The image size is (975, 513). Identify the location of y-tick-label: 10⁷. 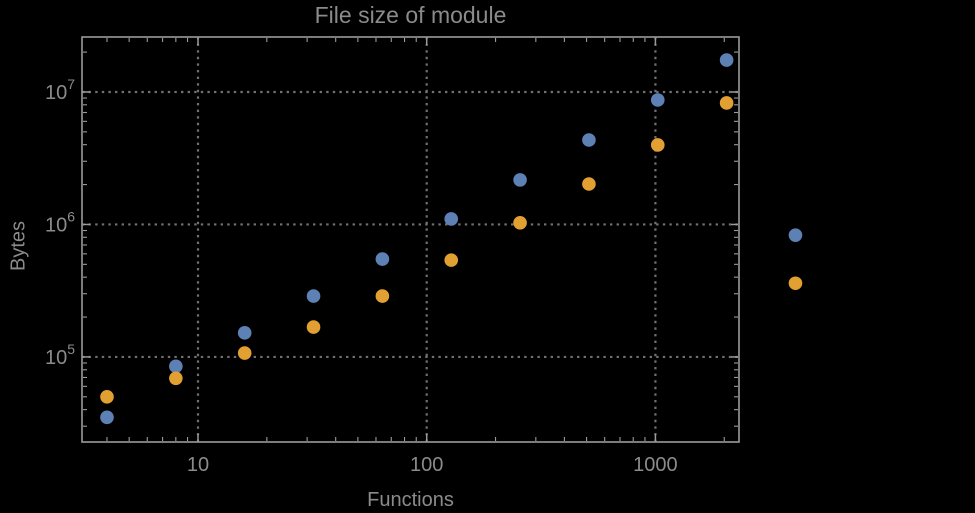
(60, 90).